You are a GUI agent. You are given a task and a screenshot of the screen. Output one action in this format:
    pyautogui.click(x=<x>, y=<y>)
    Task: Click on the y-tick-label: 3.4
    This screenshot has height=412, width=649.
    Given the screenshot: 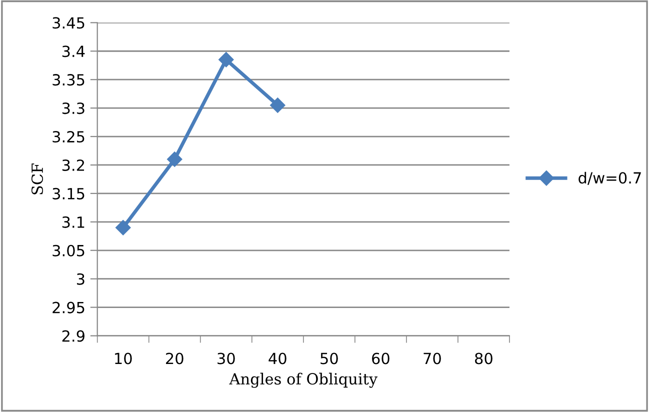 What is the action you would take?
    pyautogui.click(x=73, y=52)
    